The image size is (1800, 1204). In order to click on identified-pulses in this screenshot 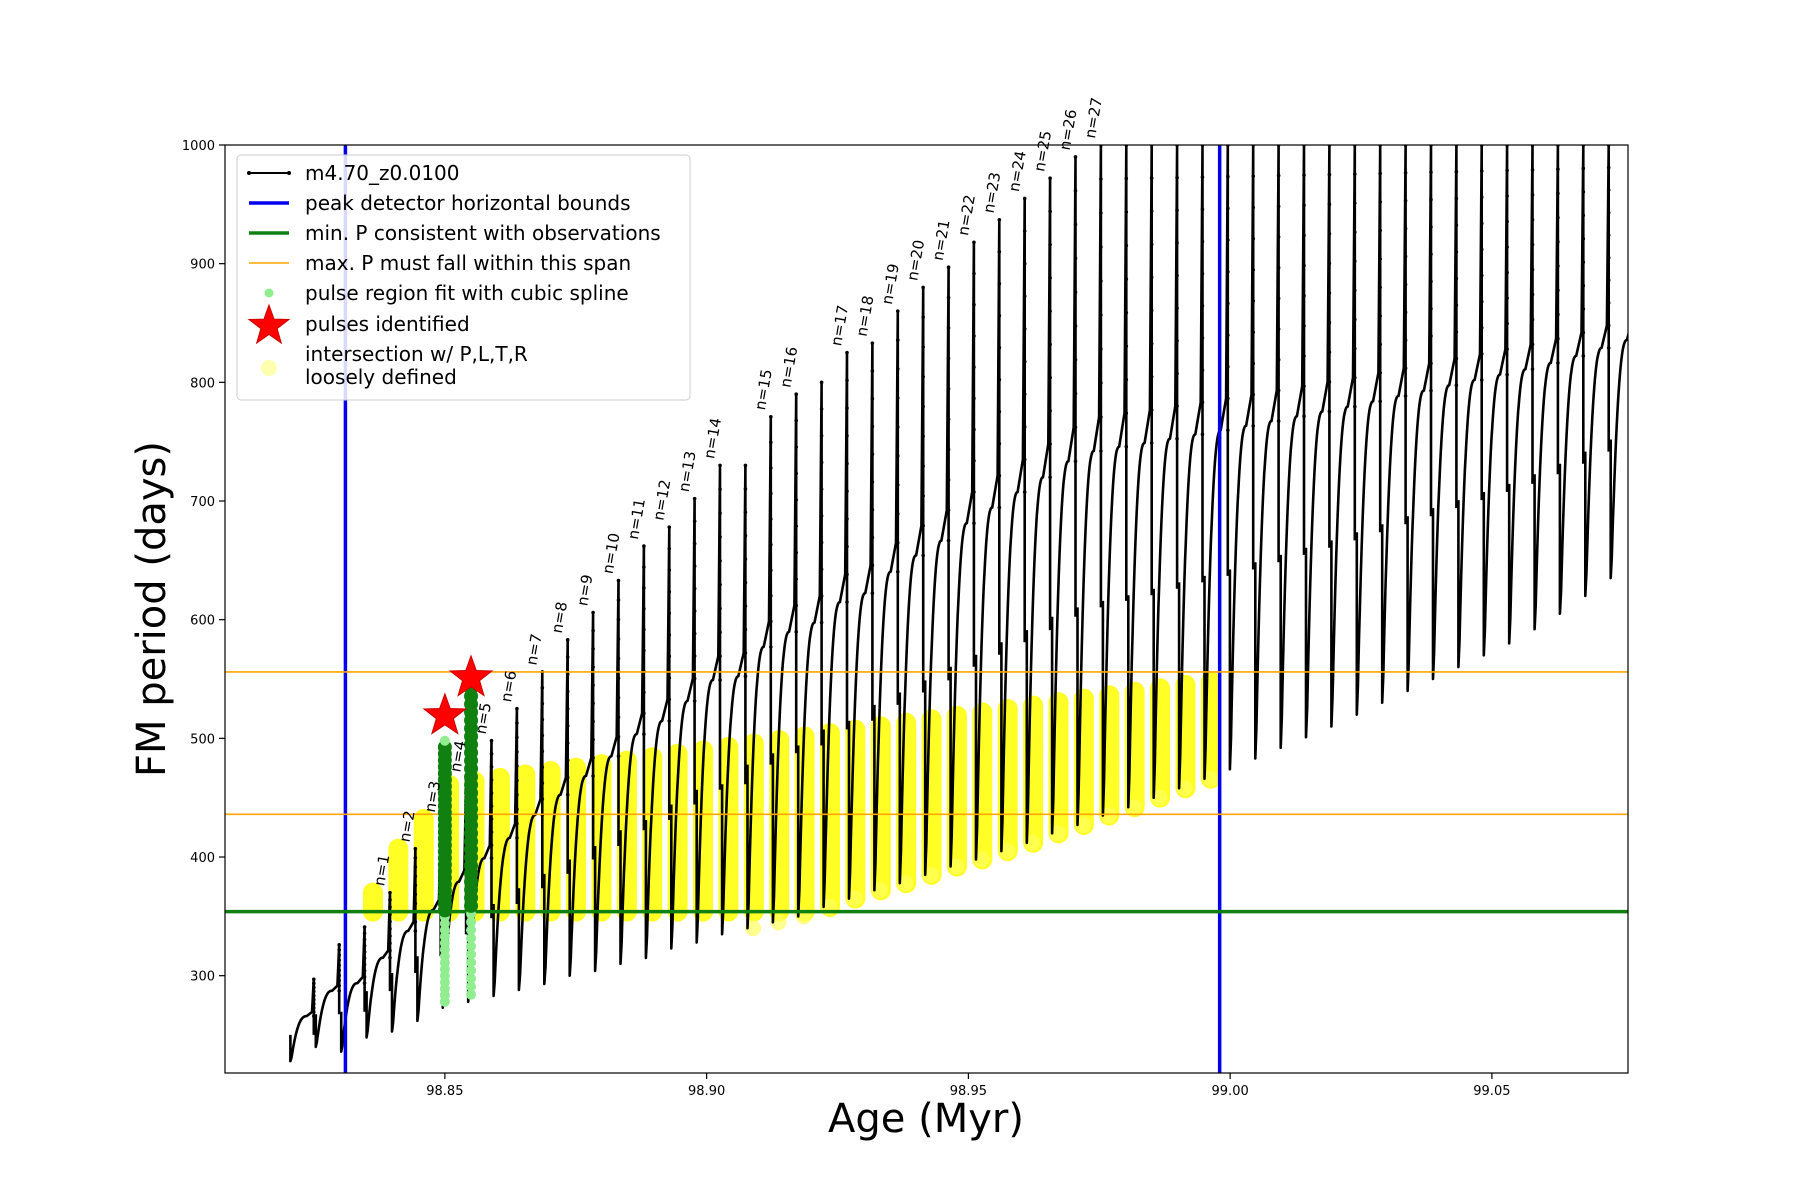, I will do `click(458, 694)`.